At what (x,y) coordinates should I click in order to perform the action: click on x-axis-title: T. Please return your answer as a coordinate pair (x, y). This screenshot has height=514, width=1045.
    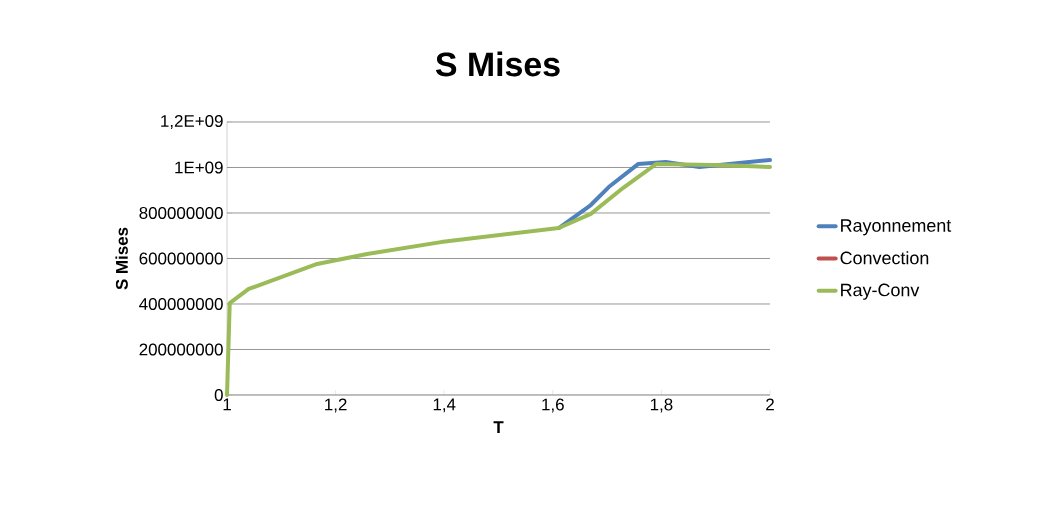
    Looking at the image, I should click on (498, 427).